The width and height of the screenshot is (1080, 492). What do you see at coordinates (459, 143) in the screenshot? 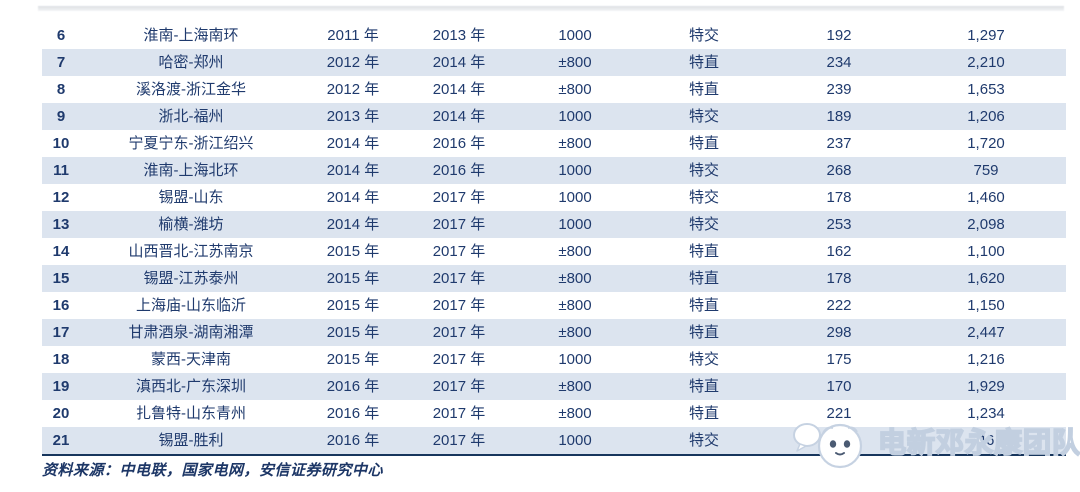
I see `cell-end-year: 2016 年` at bounding box center [459, 143].